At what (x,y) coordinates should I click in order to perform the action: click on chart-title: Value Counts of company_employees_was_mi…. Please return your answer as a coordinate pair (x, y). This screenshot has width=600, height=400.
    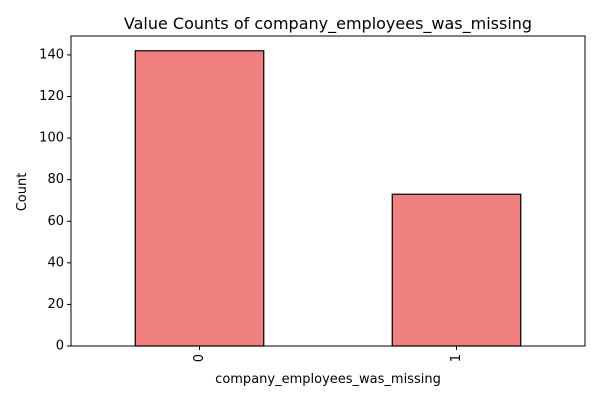
    Looking at the image, I should click on (328, 24).